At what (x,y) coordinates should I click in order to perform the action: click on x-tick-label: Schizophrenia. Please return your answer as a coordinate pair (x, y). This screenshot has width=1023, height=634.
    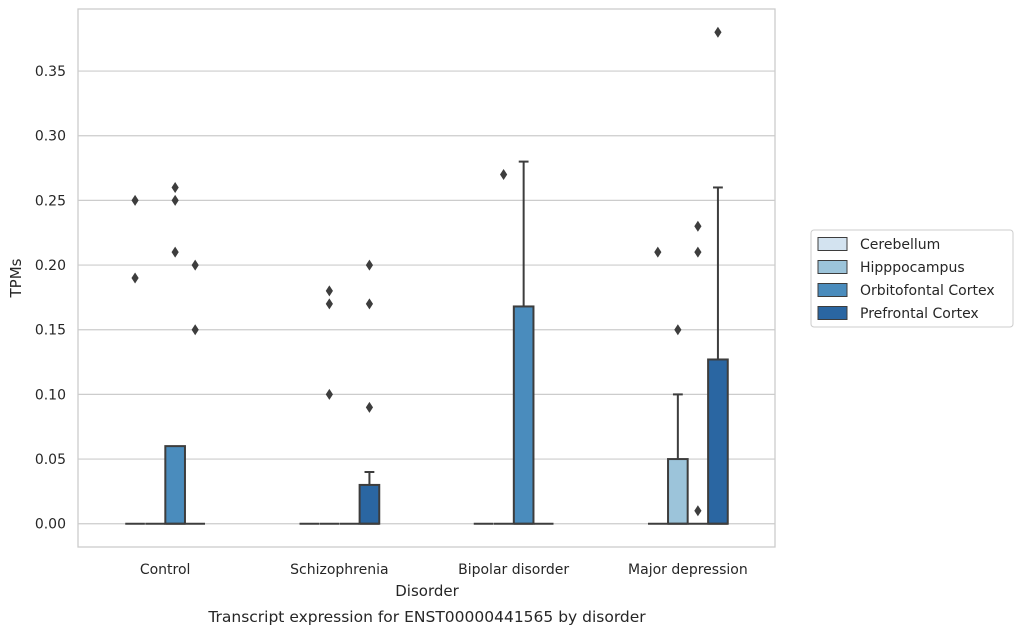
    Looking at the image, I should click on (339, 570).